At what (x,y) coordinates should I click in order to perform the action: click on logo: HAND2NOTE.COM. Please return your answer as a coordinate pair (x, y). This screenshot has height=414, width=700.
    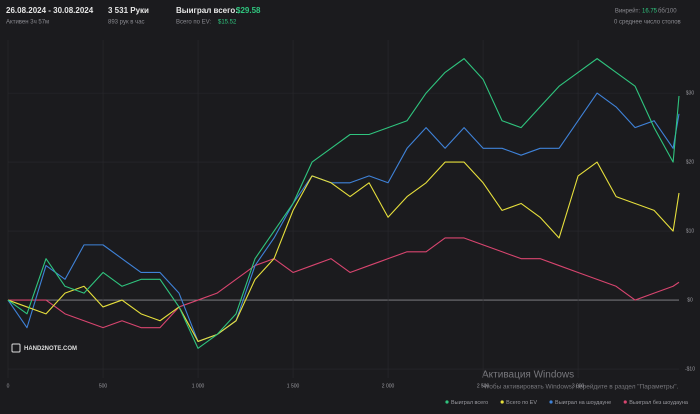
    Looking at the image, I should click on (50, 349).